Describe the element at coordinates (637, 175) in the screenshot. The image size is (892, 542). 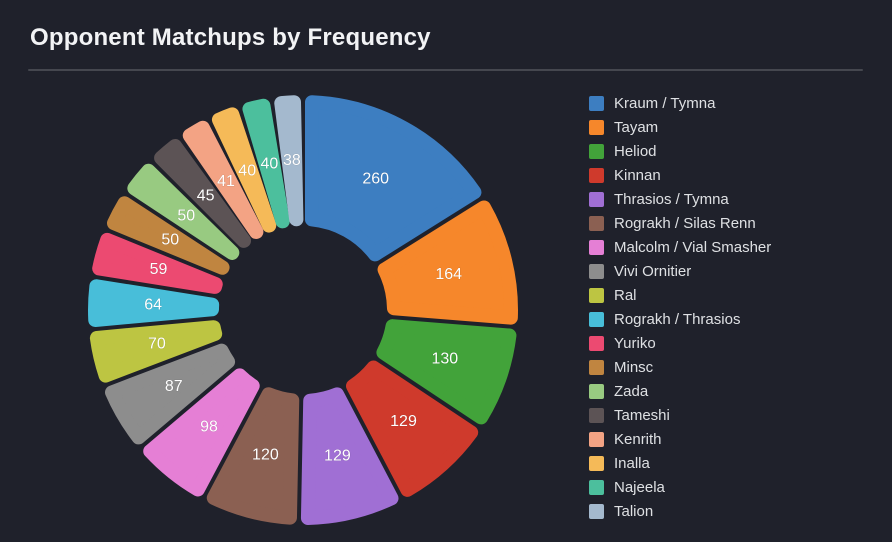
I see `legend-label: Kinnan` at that location.